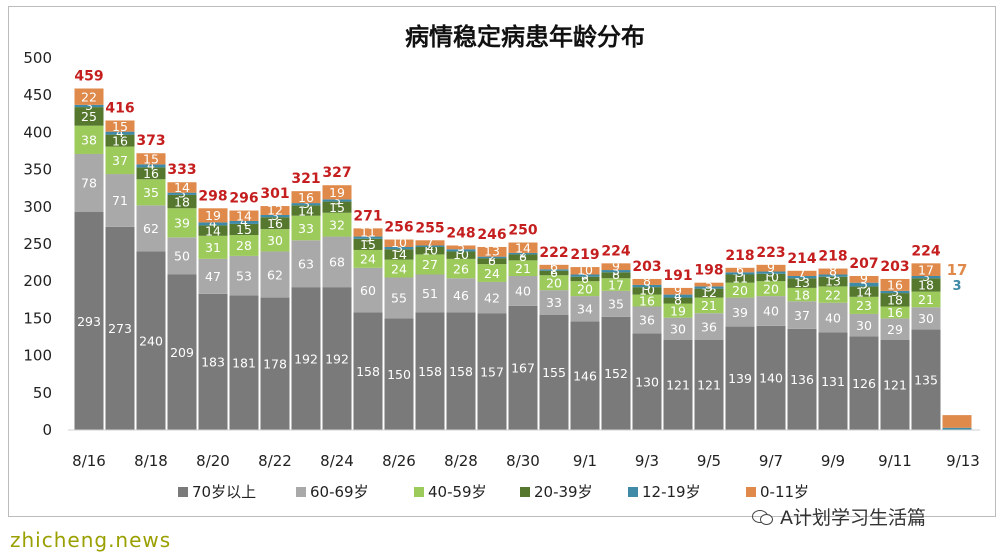 The height and width of the screenshot is (559, 1003). What do you see at coordinates (864, 305) in the screenshot?
I see `segment-label: 23` at bounding box center [864, 305].